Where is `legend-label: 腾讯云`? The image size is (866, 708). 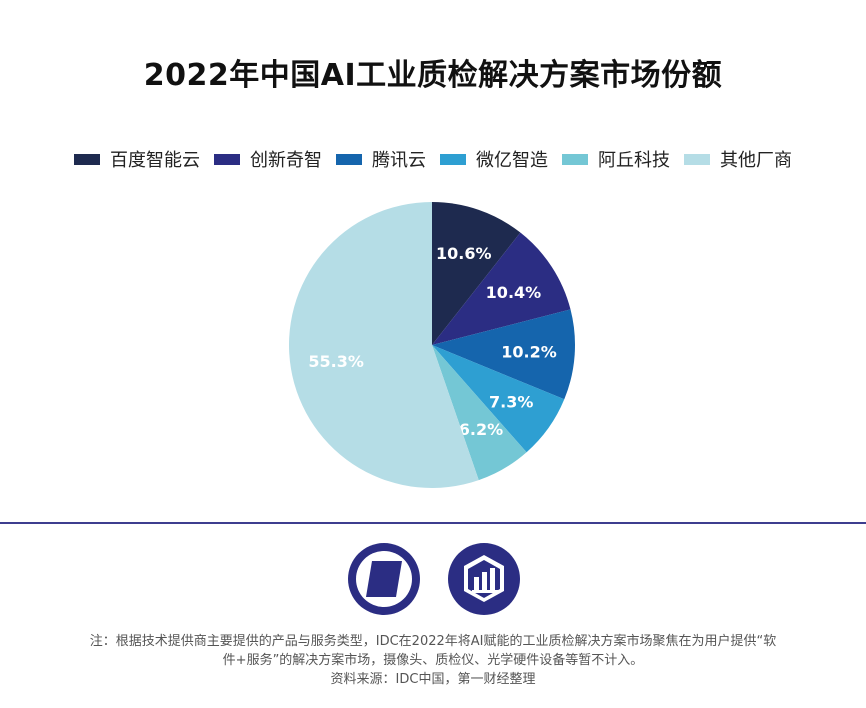 legend-label: 腾讯云 is located at coordinates (399, 160).